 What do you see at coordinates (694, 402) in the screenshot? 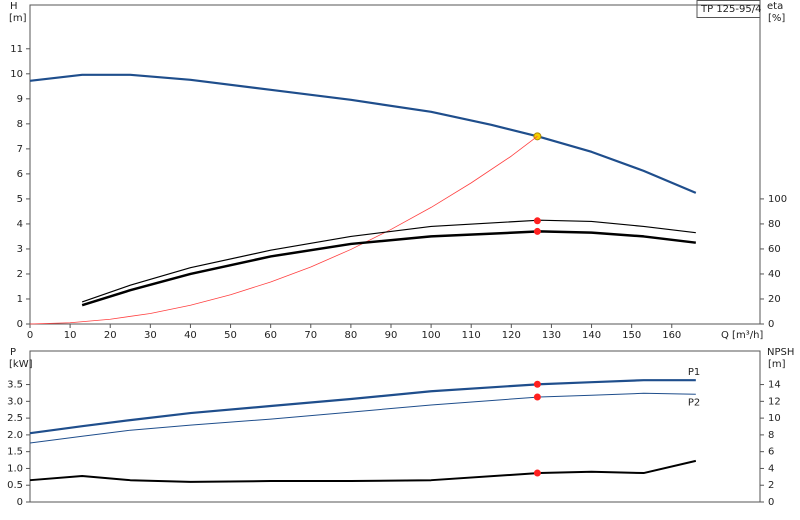
I see `series-label: P2` at bounding box center [694, 402].